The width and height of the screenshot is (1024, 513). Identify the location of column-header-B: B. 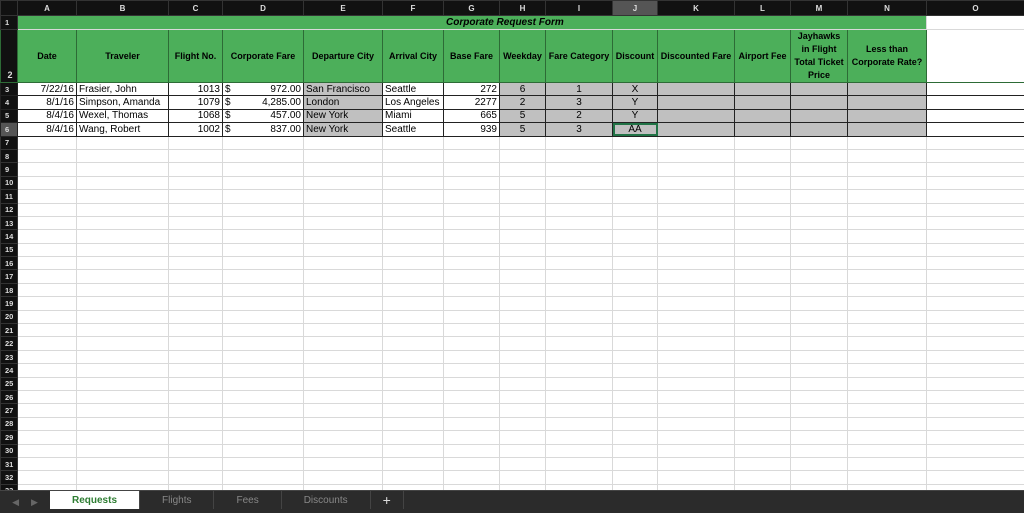
(122, 8).